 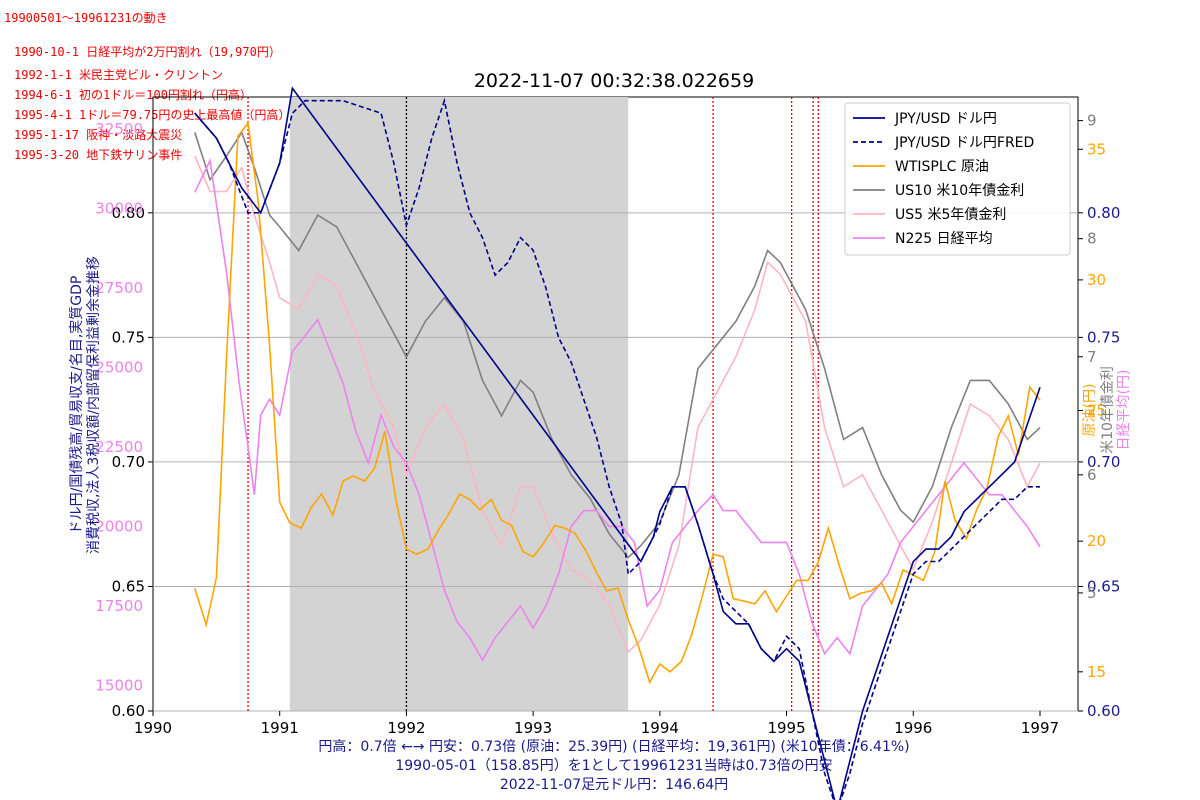 I want to click on event-label-2: 1992-1-1 米民主党ビル・クリントン, so click(x=118, y=74).